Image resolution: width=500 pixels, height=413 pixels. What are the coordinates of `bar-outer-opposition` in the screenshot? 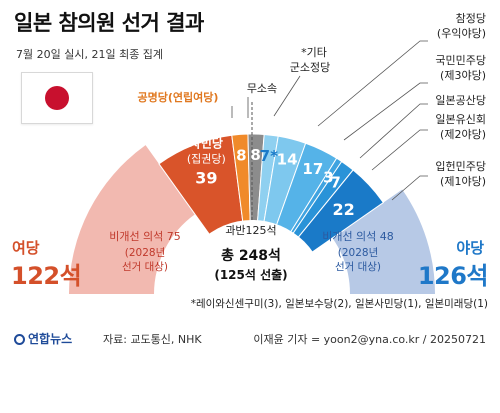 It's located at (383, 241).